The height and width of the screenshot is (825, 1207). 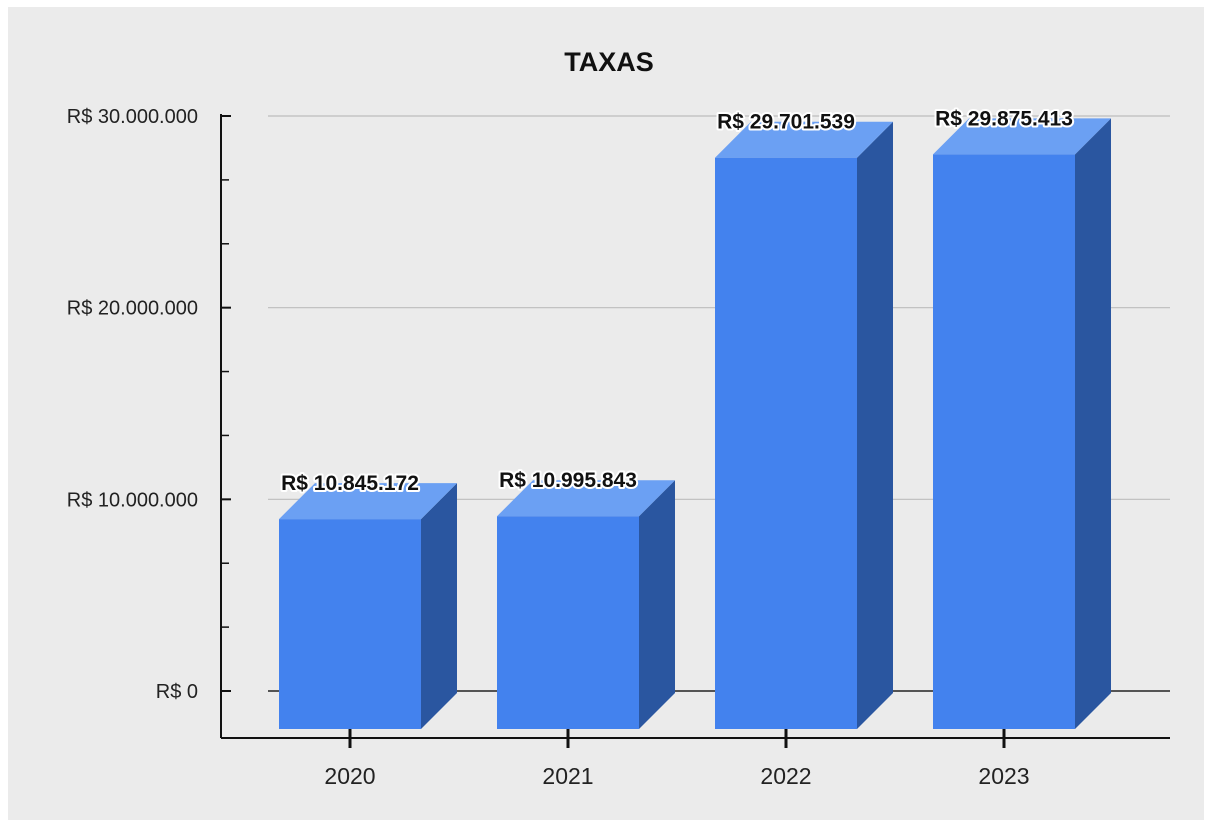 What do you see at coordinates (609, 62) in the screenshot?
I see `chart-title: TAXAS` at bounding box center [609, 62].